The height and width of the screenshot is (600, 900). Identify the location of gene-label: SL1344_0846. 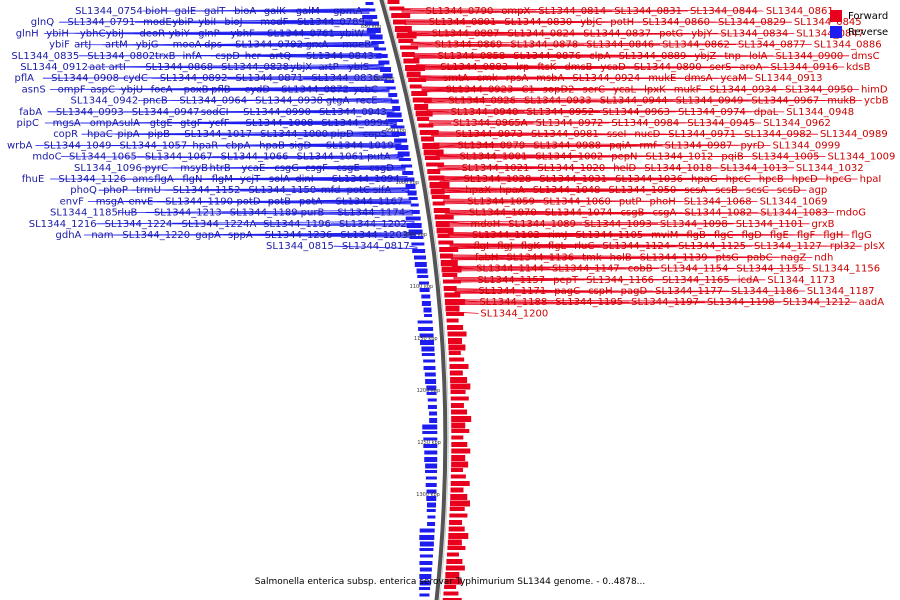
(620, 45).